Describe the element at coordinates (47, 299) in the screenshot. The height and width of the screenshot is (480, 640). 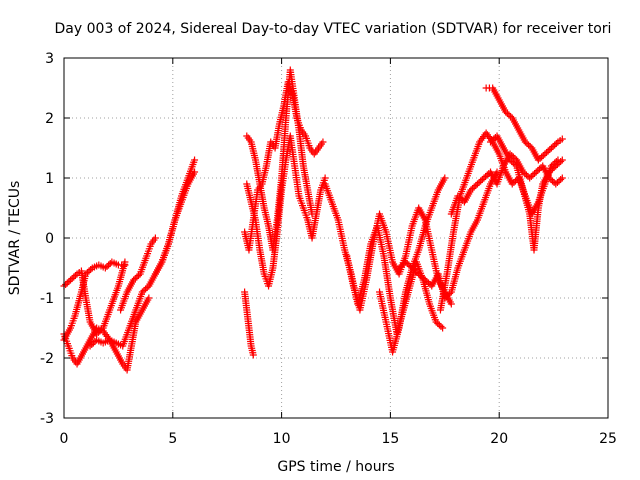
I see `y-tick-label: -1` at that location.